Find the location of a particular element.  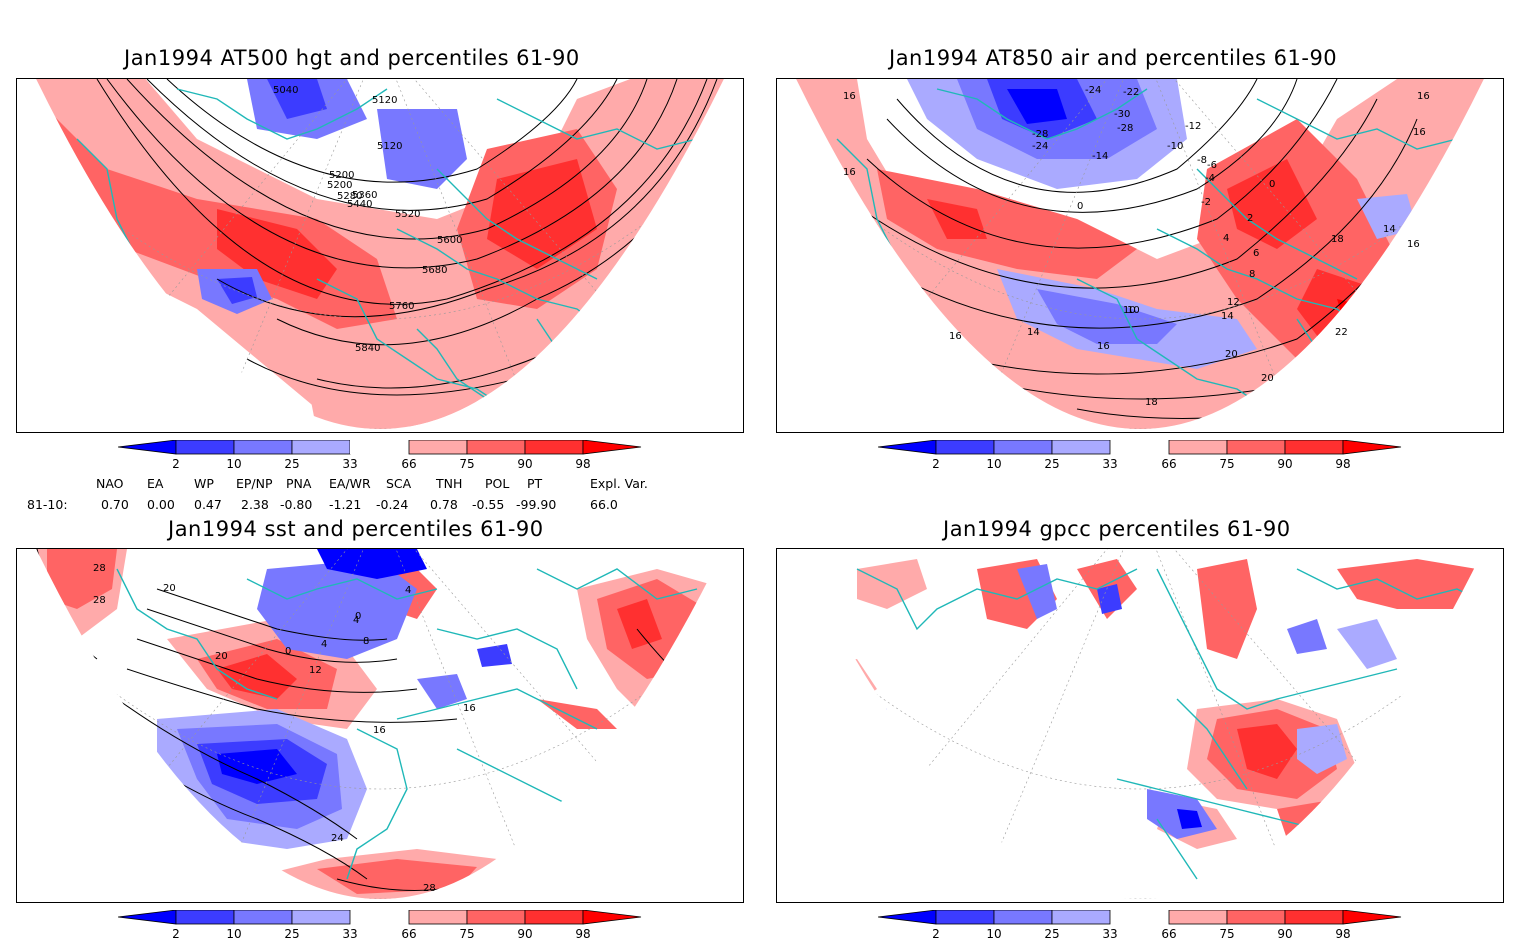

index-value: 2.38 is located at coordinates (255, 504).